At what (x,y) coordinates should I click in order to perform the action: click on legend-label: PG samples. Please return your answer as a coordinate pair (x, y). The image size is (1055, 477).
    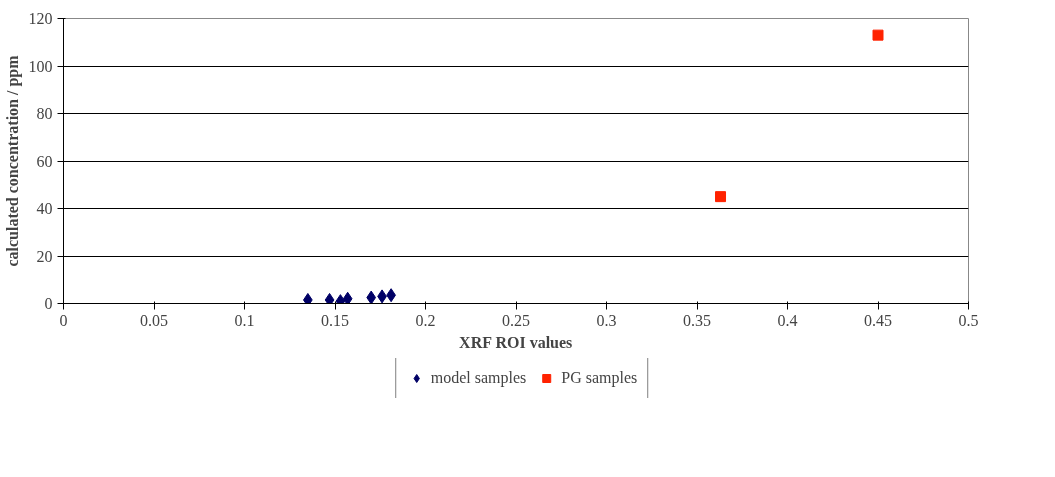
    Looking at the image, I should click on (599, 378).